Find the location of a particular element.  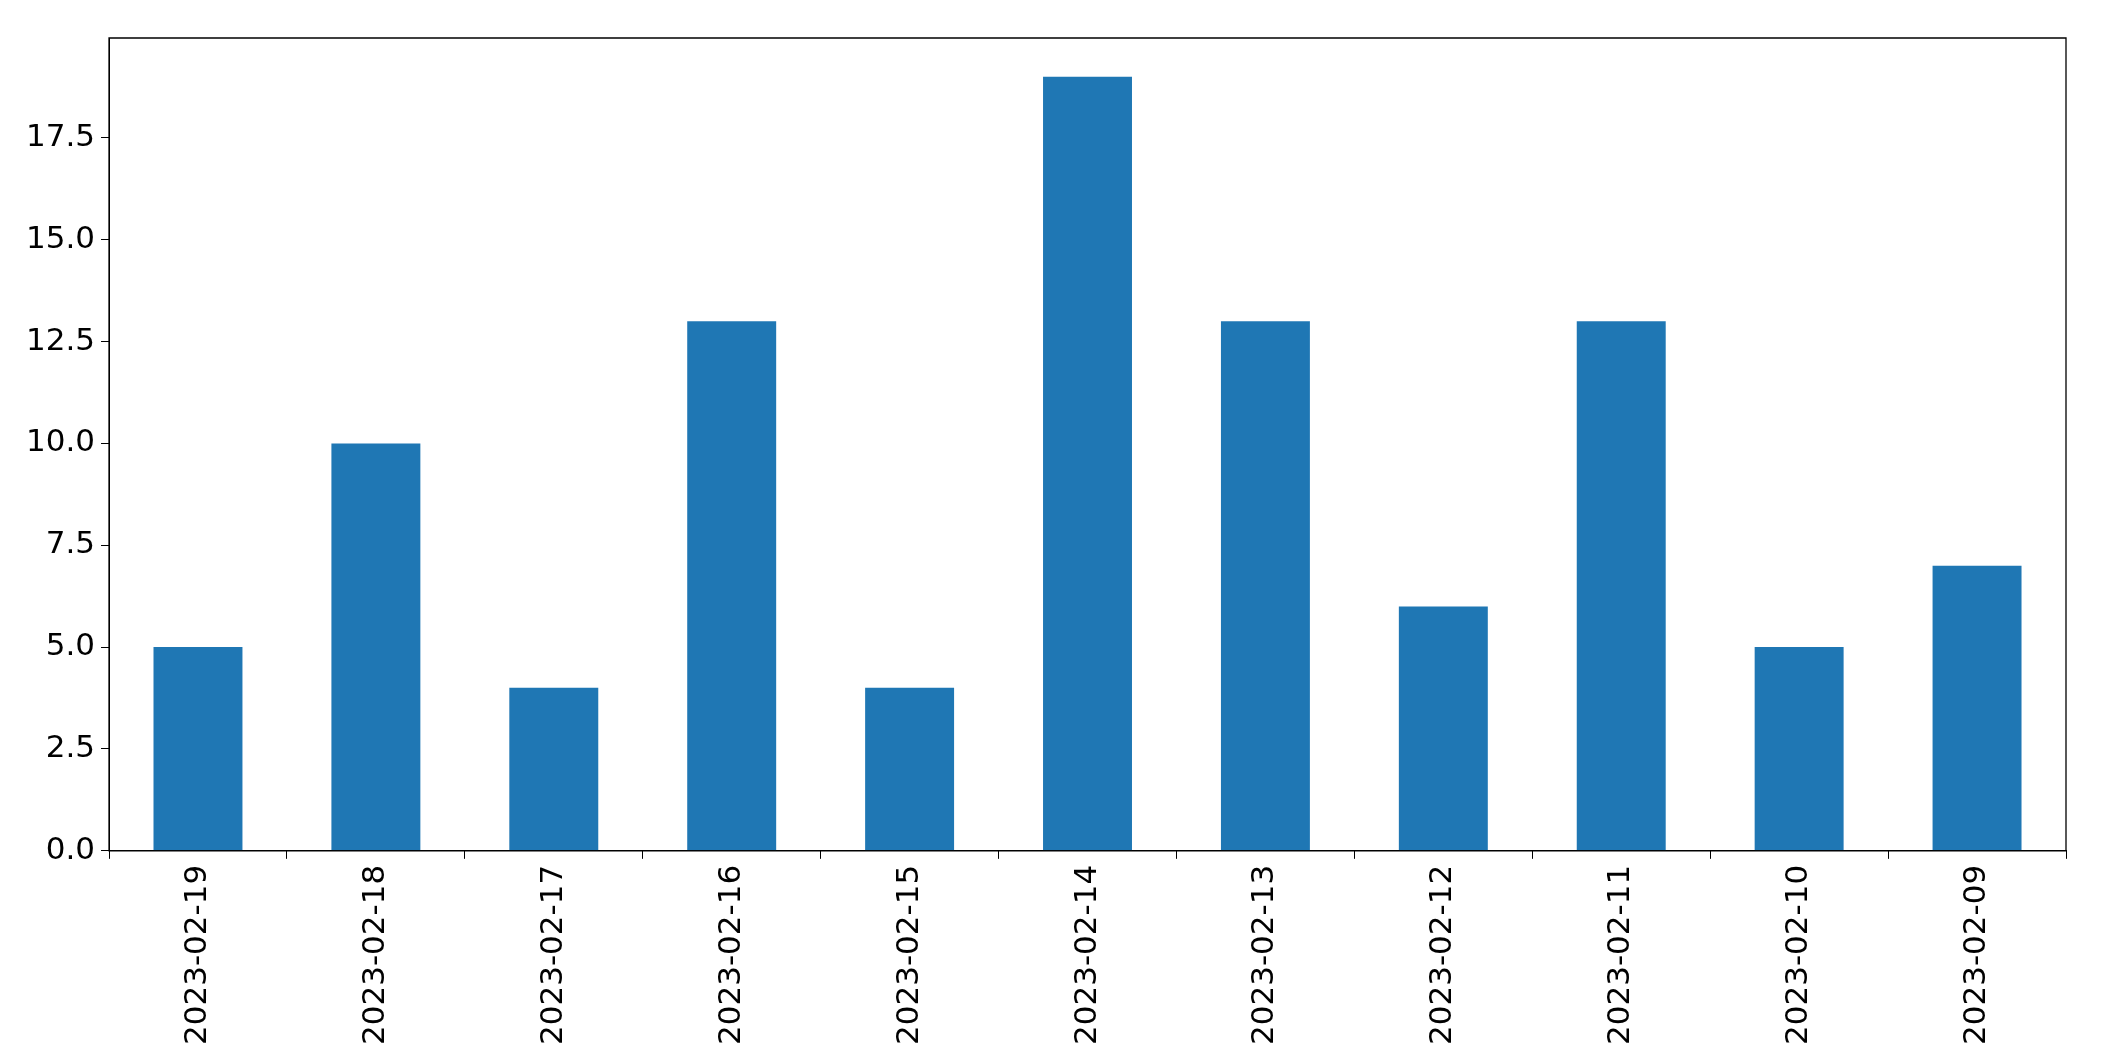

y-tick-label: 7.5 is located at coordinates (70, 542).